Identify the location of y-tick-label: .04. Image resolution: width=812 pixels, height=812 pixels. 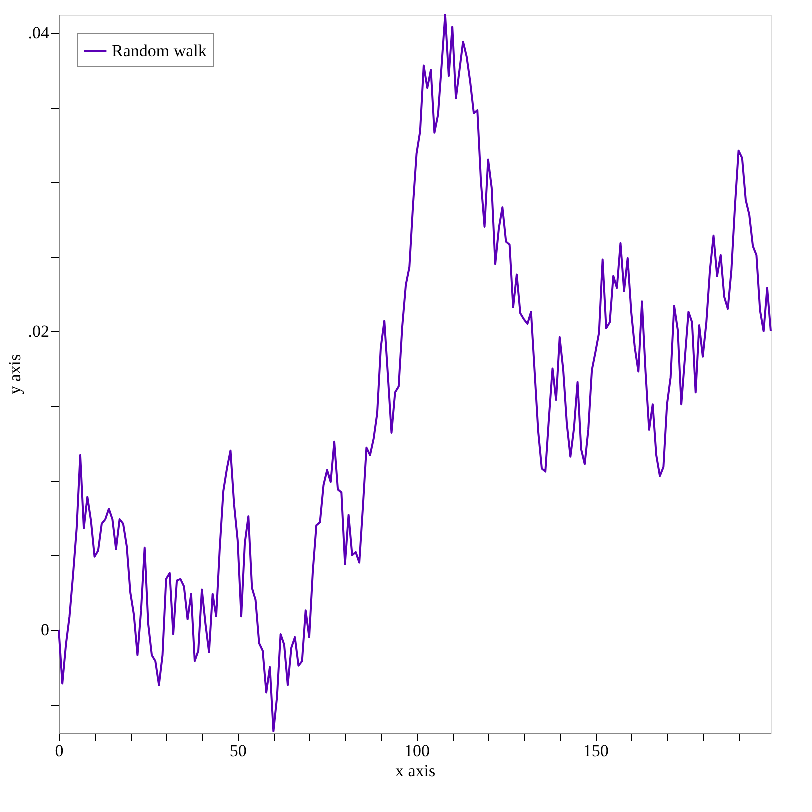
(39, 32).